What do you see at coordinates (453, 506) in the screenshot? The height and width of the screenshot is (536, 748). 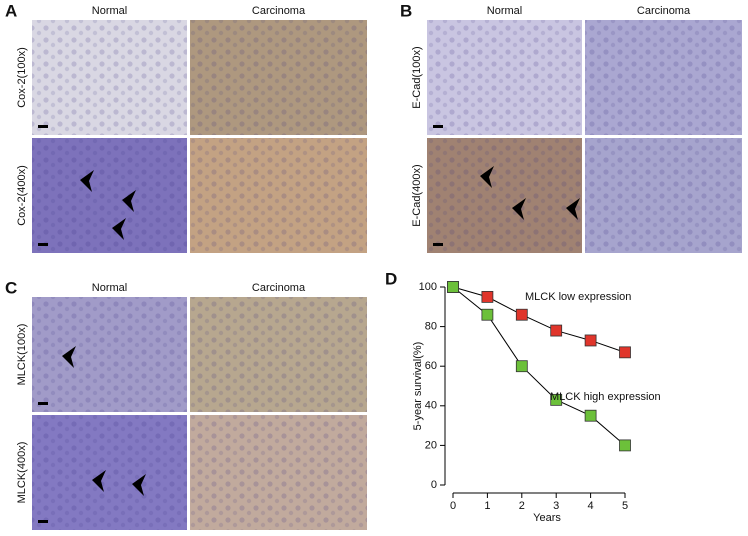 I see `x-tick-label: 0` at bounding box center [453, 506].